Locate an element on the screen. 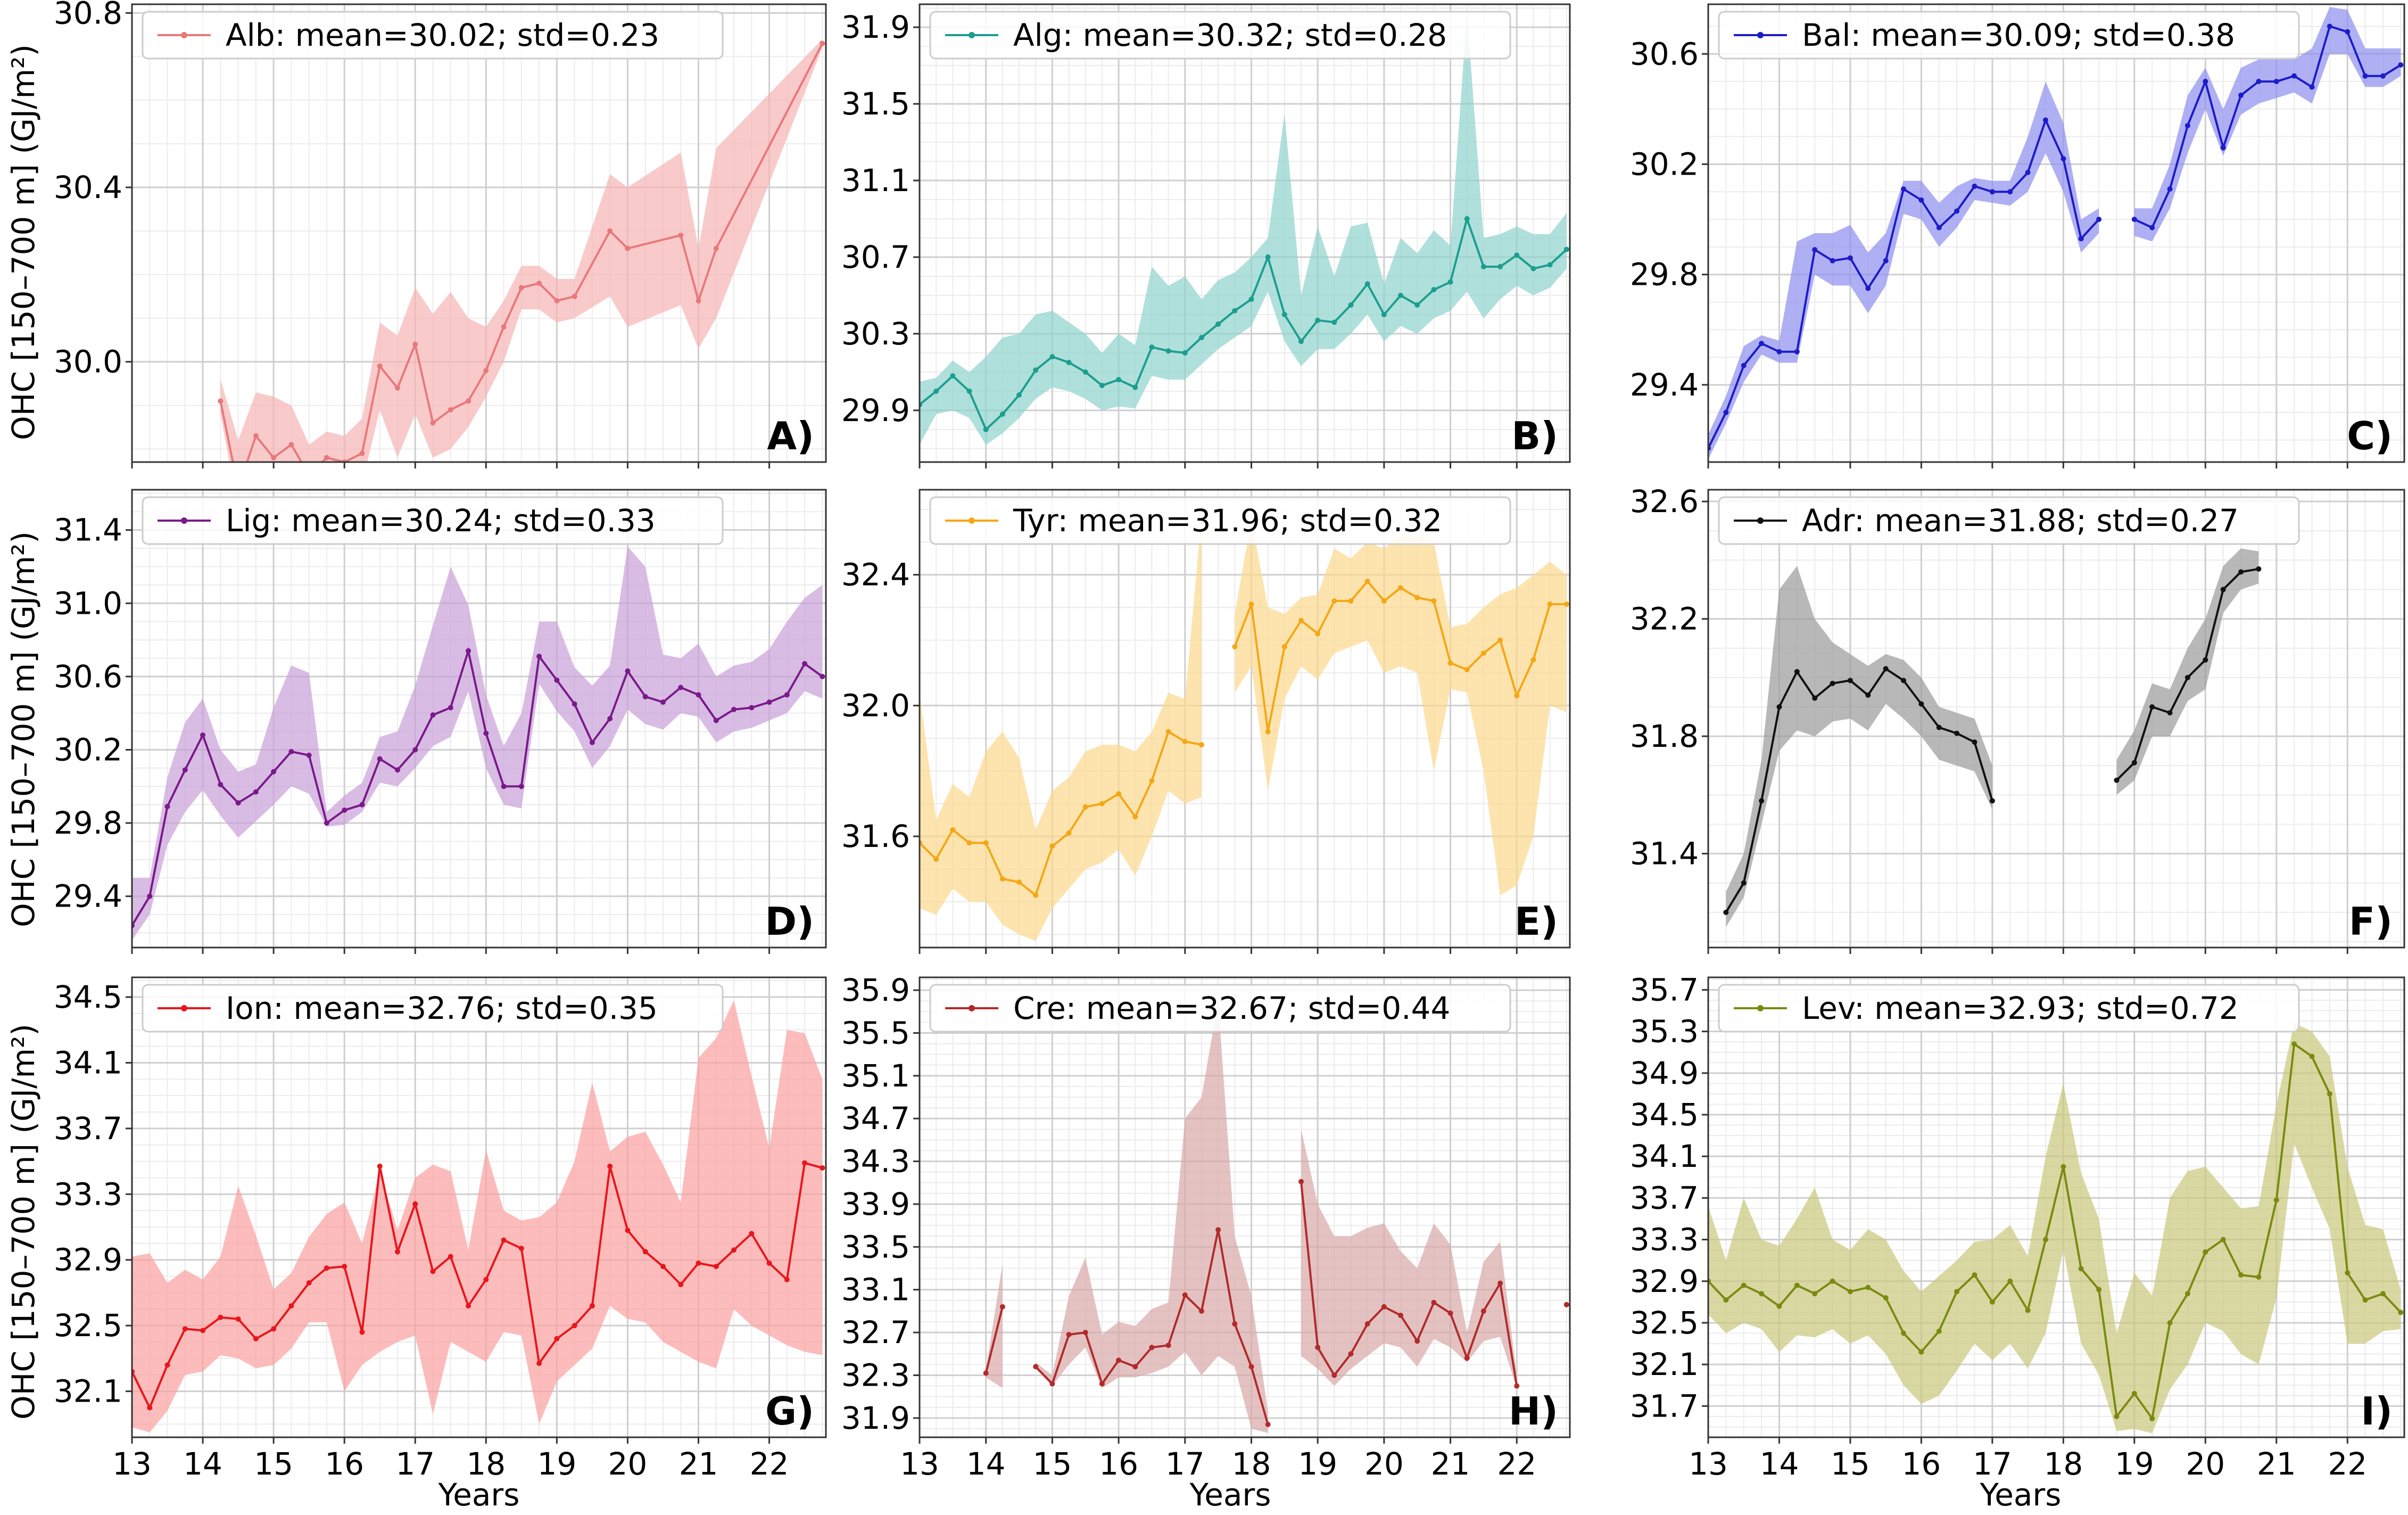 The height and width of the screenshot is (1515, 2408). x-axis-title-col-3: Years is located at coordinates (2020, 1495).